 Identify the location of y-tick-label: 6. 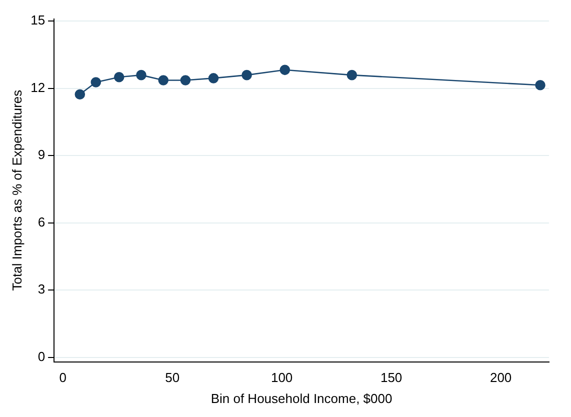
(42, 222).